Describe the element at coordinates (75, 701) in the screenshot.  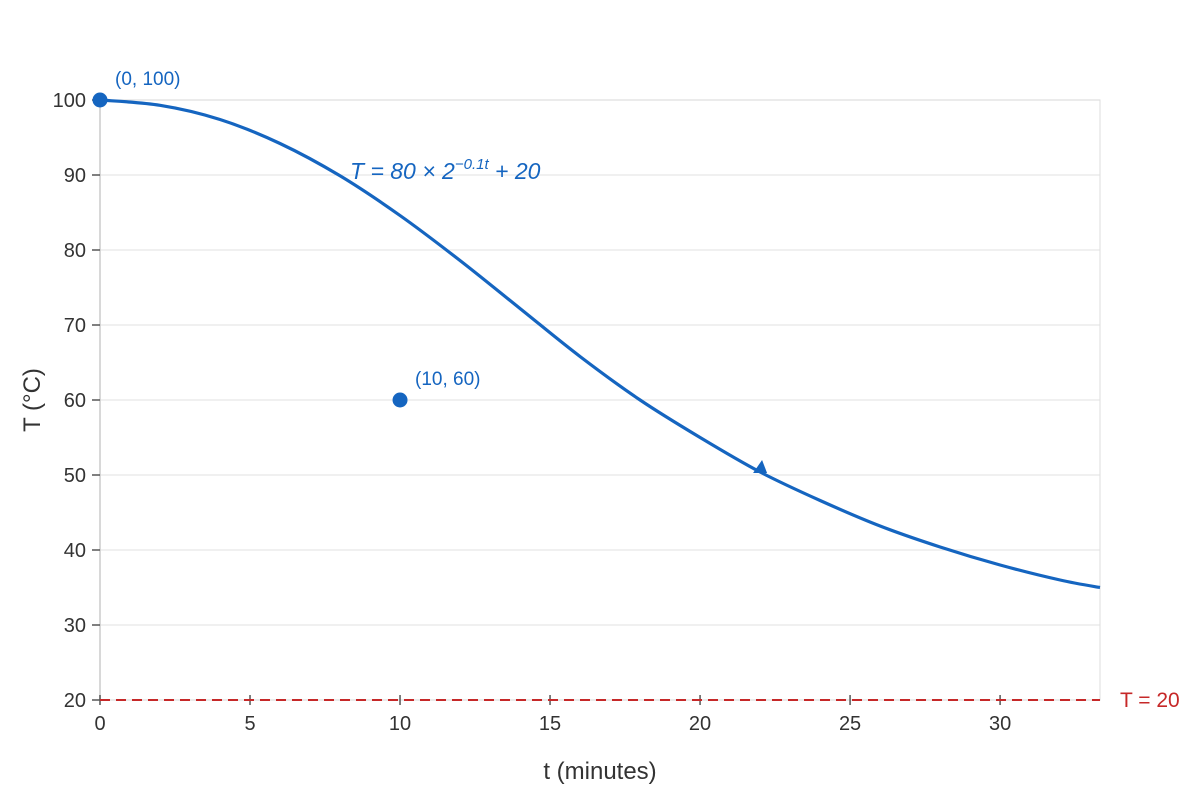
I see `y-tick-label: 20` at that location.